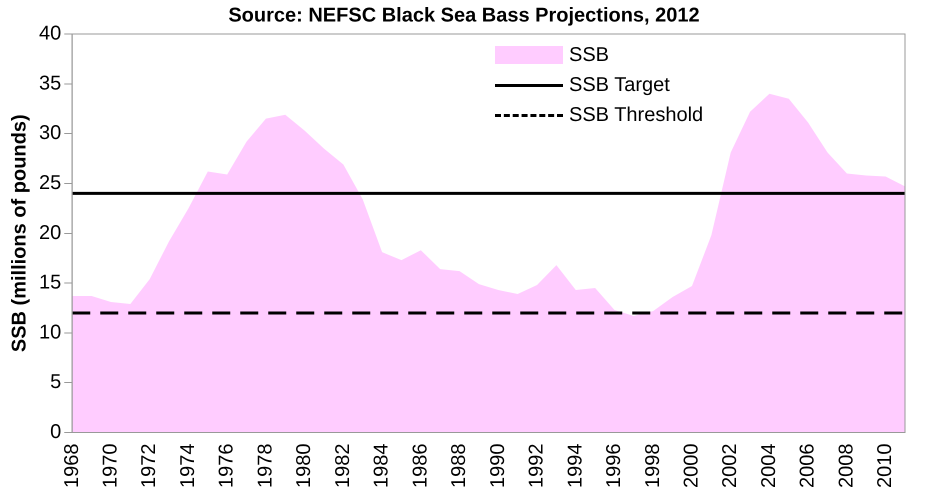 The width and height of the screenshot is (932, 491). What do you see at coordinates (343, 466) in the screenshot?
I see `x-tick-label: 1982` at bounding box center [343, 466].